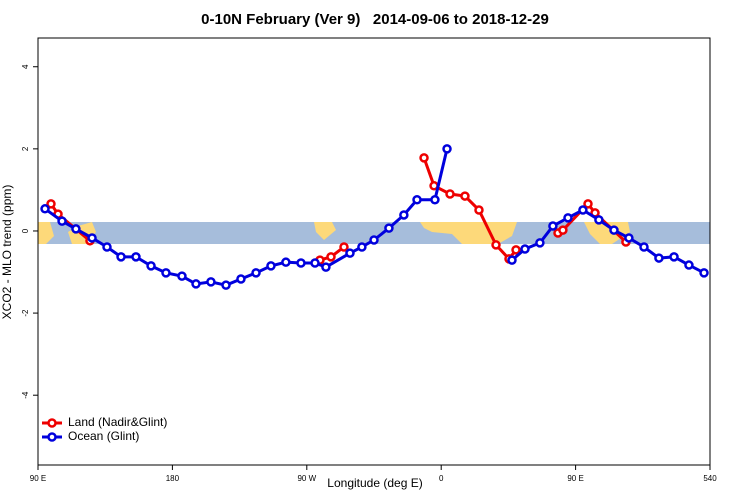 The width and height of the screenshot is (750, 500). I want to click on y-tick-label: 2, so click(25, 148).